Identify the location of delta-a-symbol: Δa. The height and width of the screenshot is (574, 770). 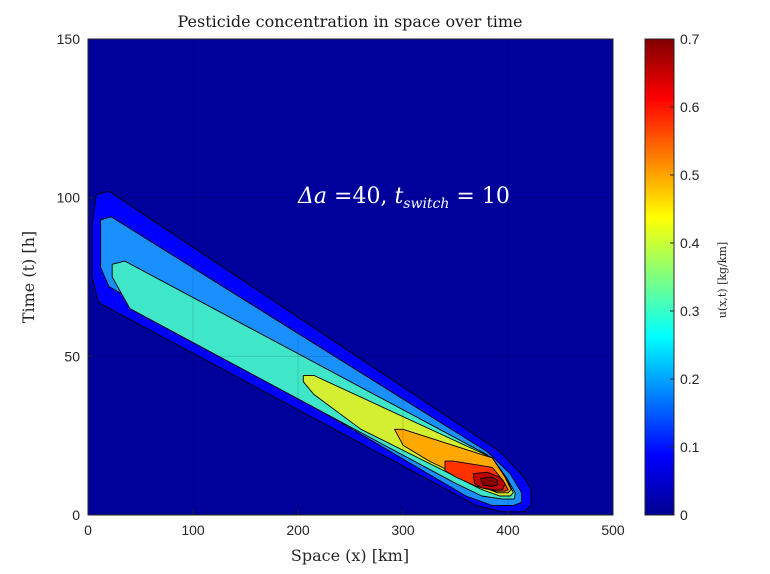
(312, 196).